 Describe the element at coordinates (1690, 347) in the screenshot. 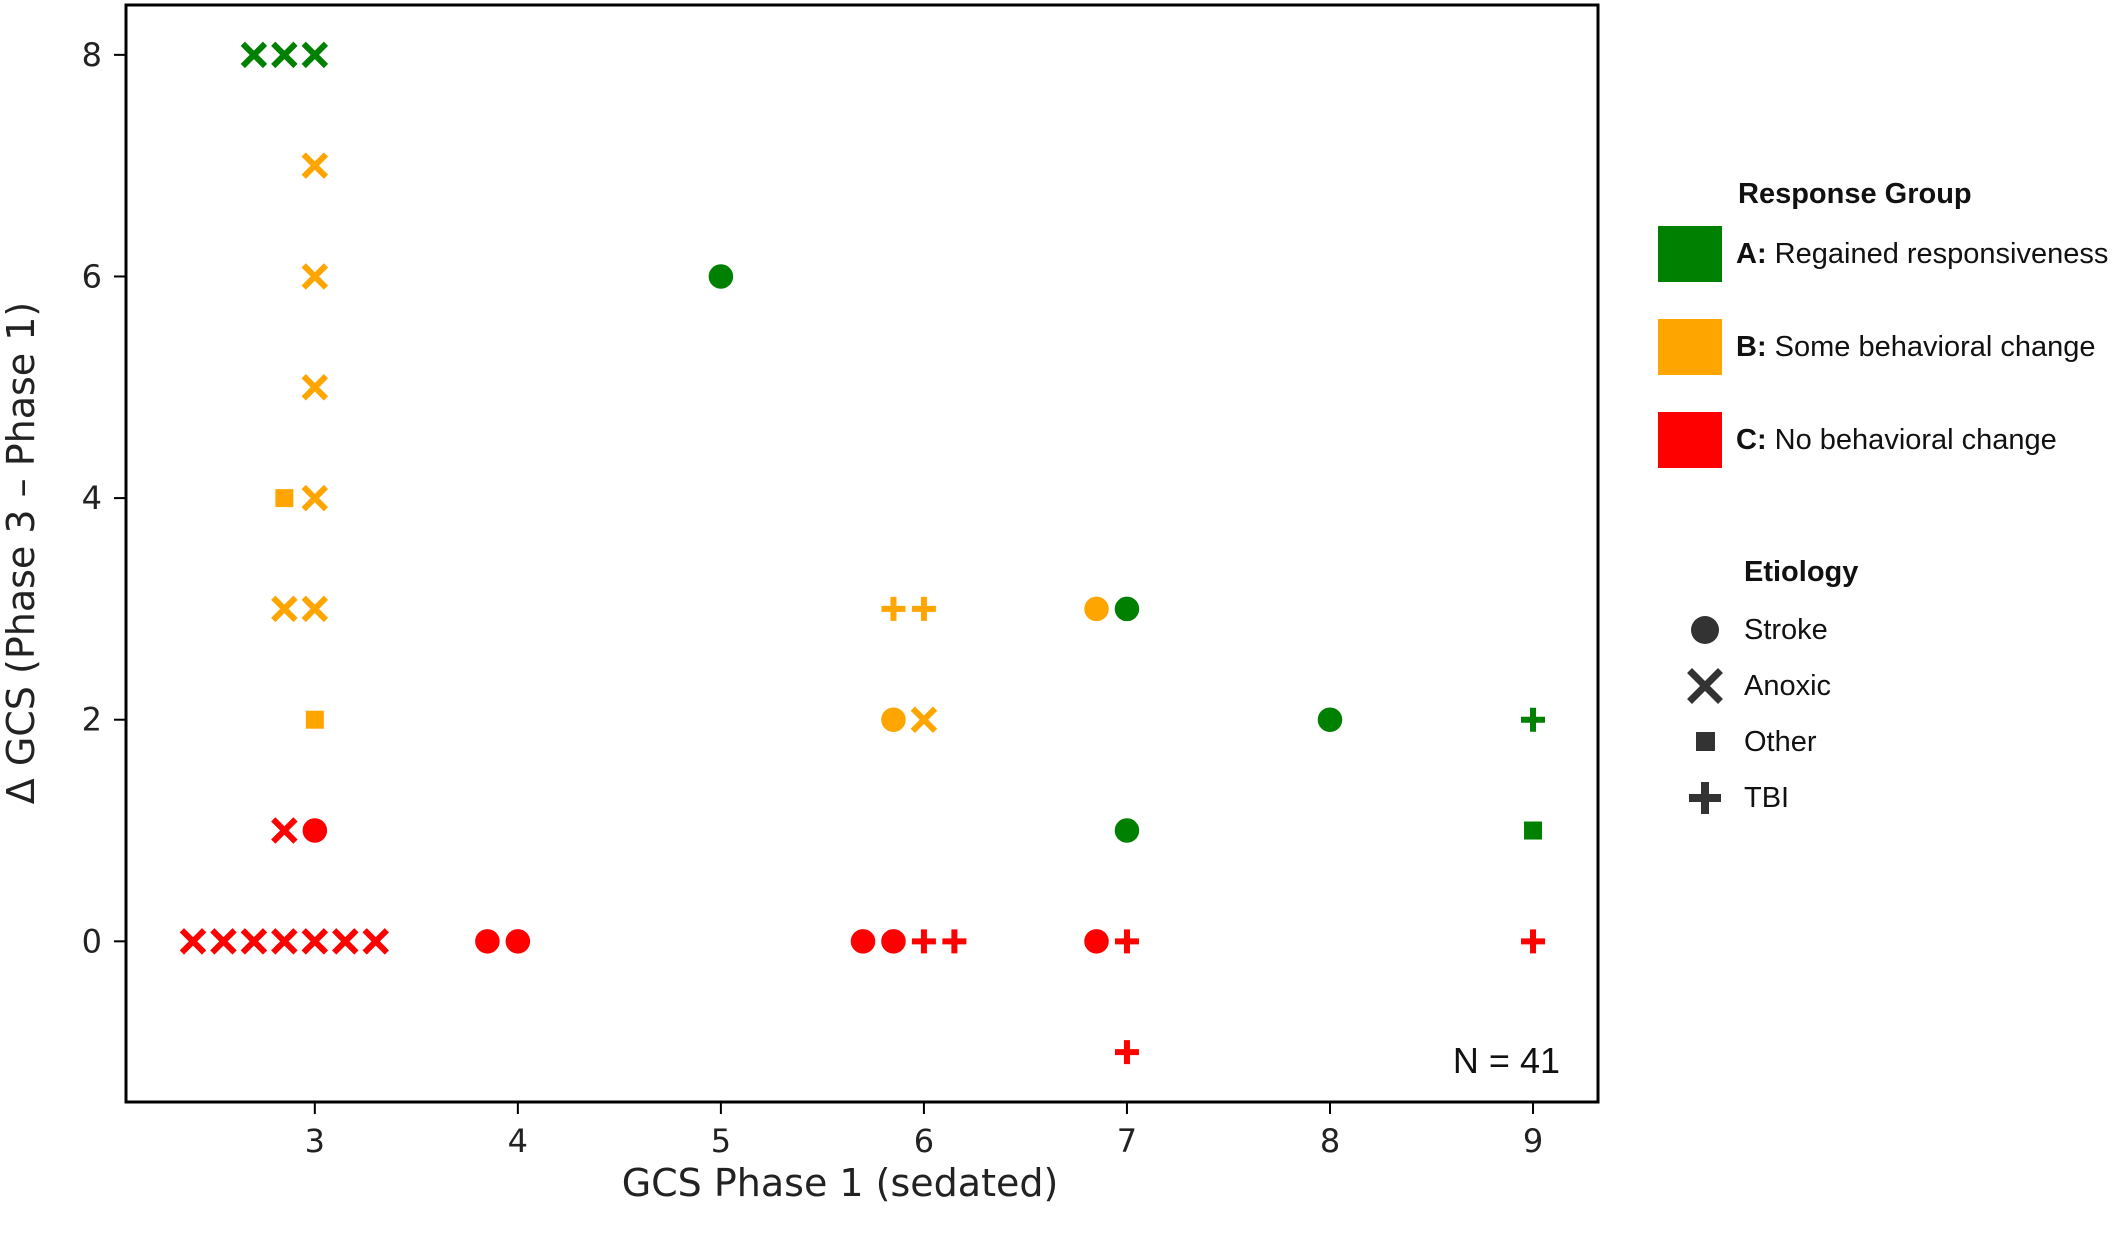

I see `legend-swatch-b` at that location.